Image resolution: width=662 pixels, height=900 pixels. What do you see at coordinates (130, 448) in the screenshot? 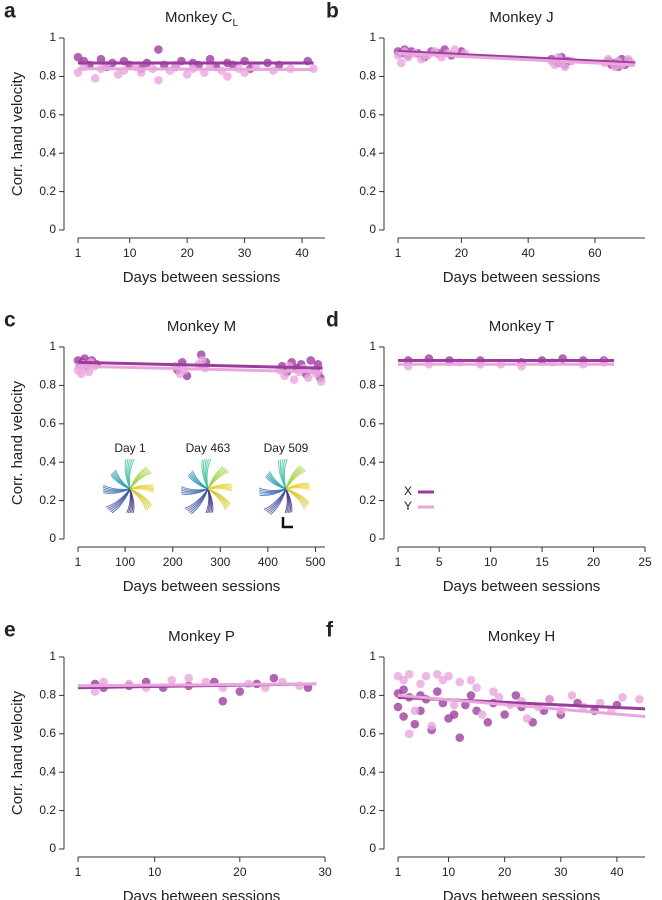
I see `inset-label: Day 1` at bounding box center [130, 448].